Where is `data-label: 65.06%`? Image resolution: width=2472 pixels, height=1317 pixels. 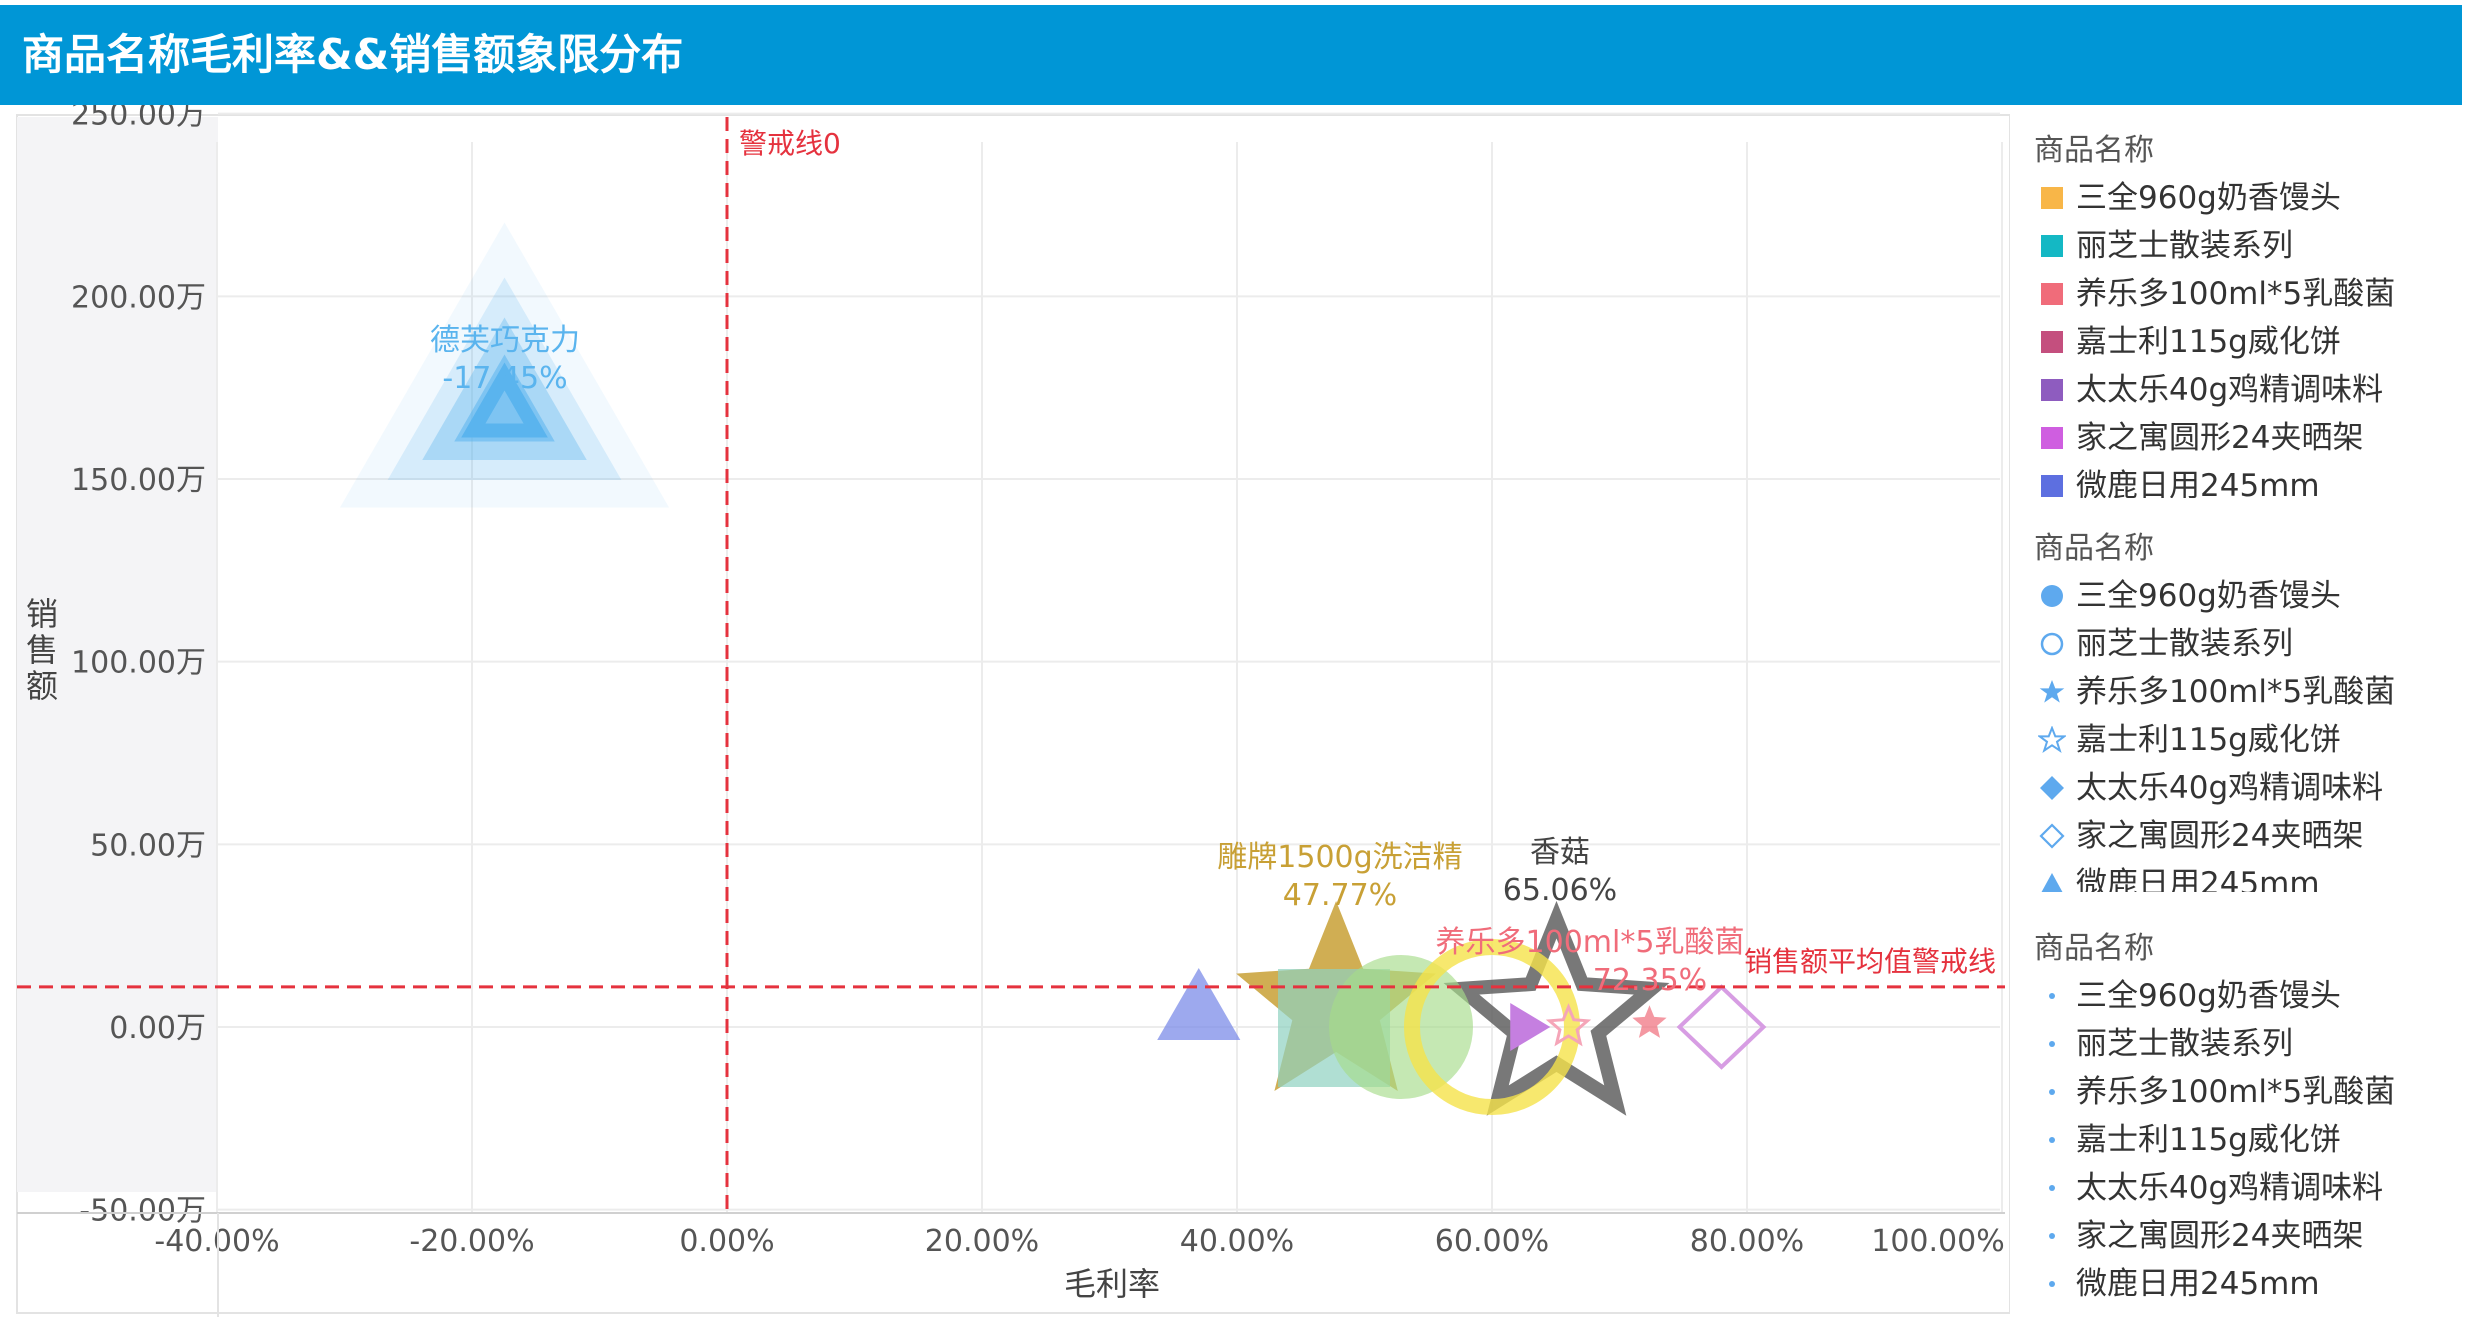 data-label: 65.06% is located at coordinates (1560, 890).